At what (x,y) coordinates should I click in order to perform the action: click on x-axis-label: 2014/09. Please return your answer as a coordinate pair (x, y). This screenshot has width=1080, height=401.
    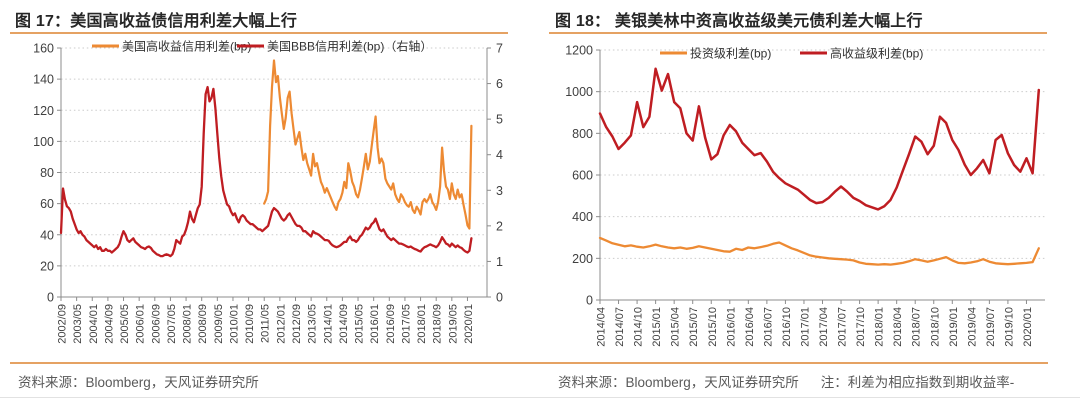
    Looking at the image, I should click on (344, 324).